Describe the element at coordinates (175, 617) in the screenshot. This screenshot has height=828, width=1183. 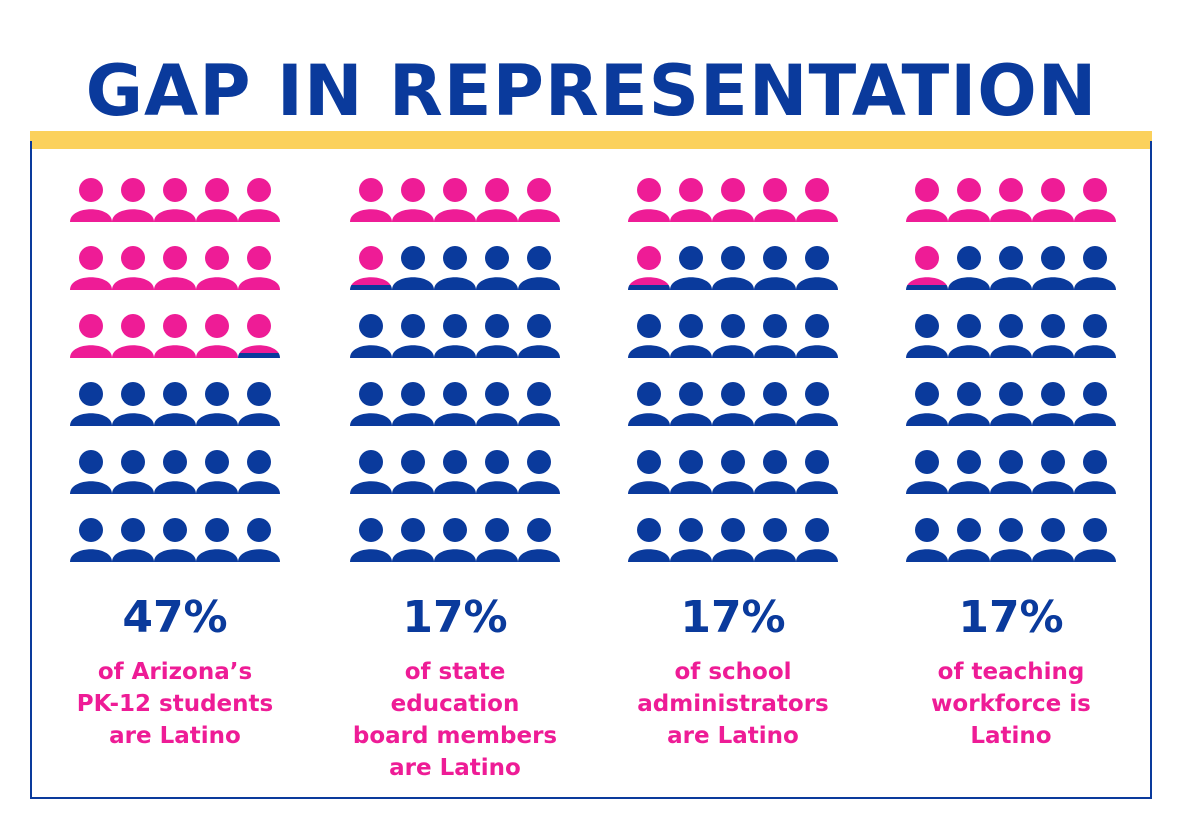
I see `percent-label-students: 47%` at that location.